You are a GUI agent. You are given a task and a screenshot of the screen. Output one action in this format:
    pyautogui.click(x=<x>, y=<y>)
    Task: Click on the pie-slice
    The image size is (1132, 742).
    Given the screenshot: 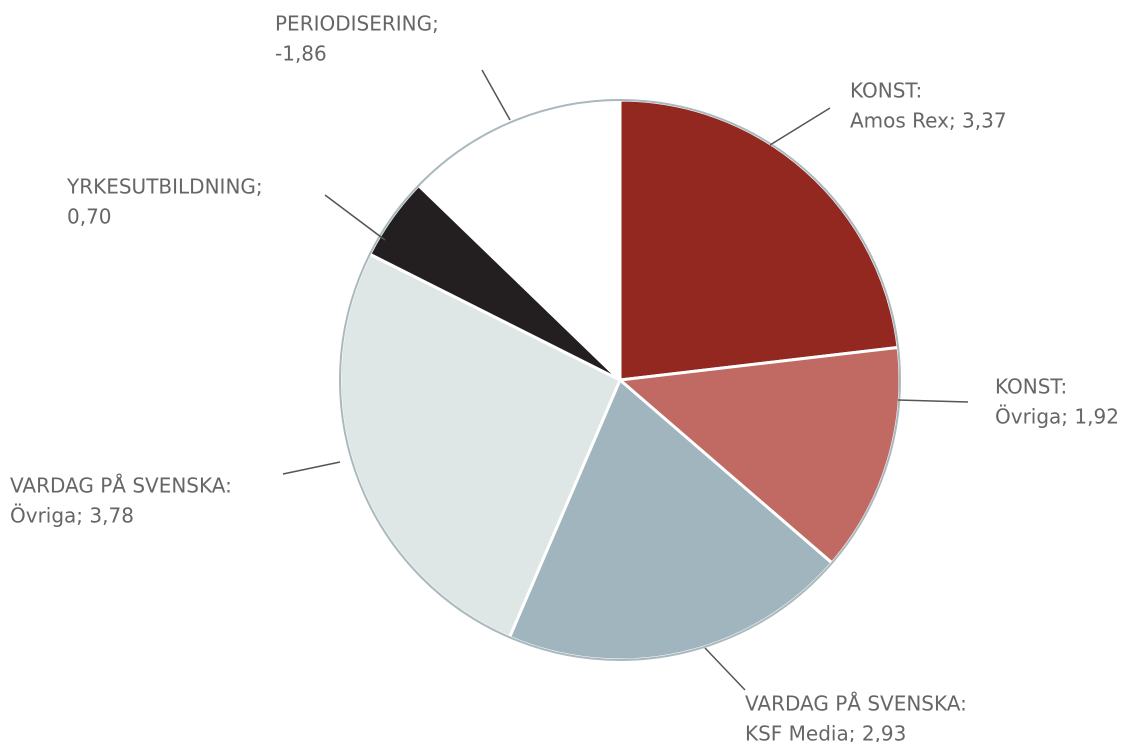 What is the action you would take?
    pyautogui.click(x=759, y=240)
    